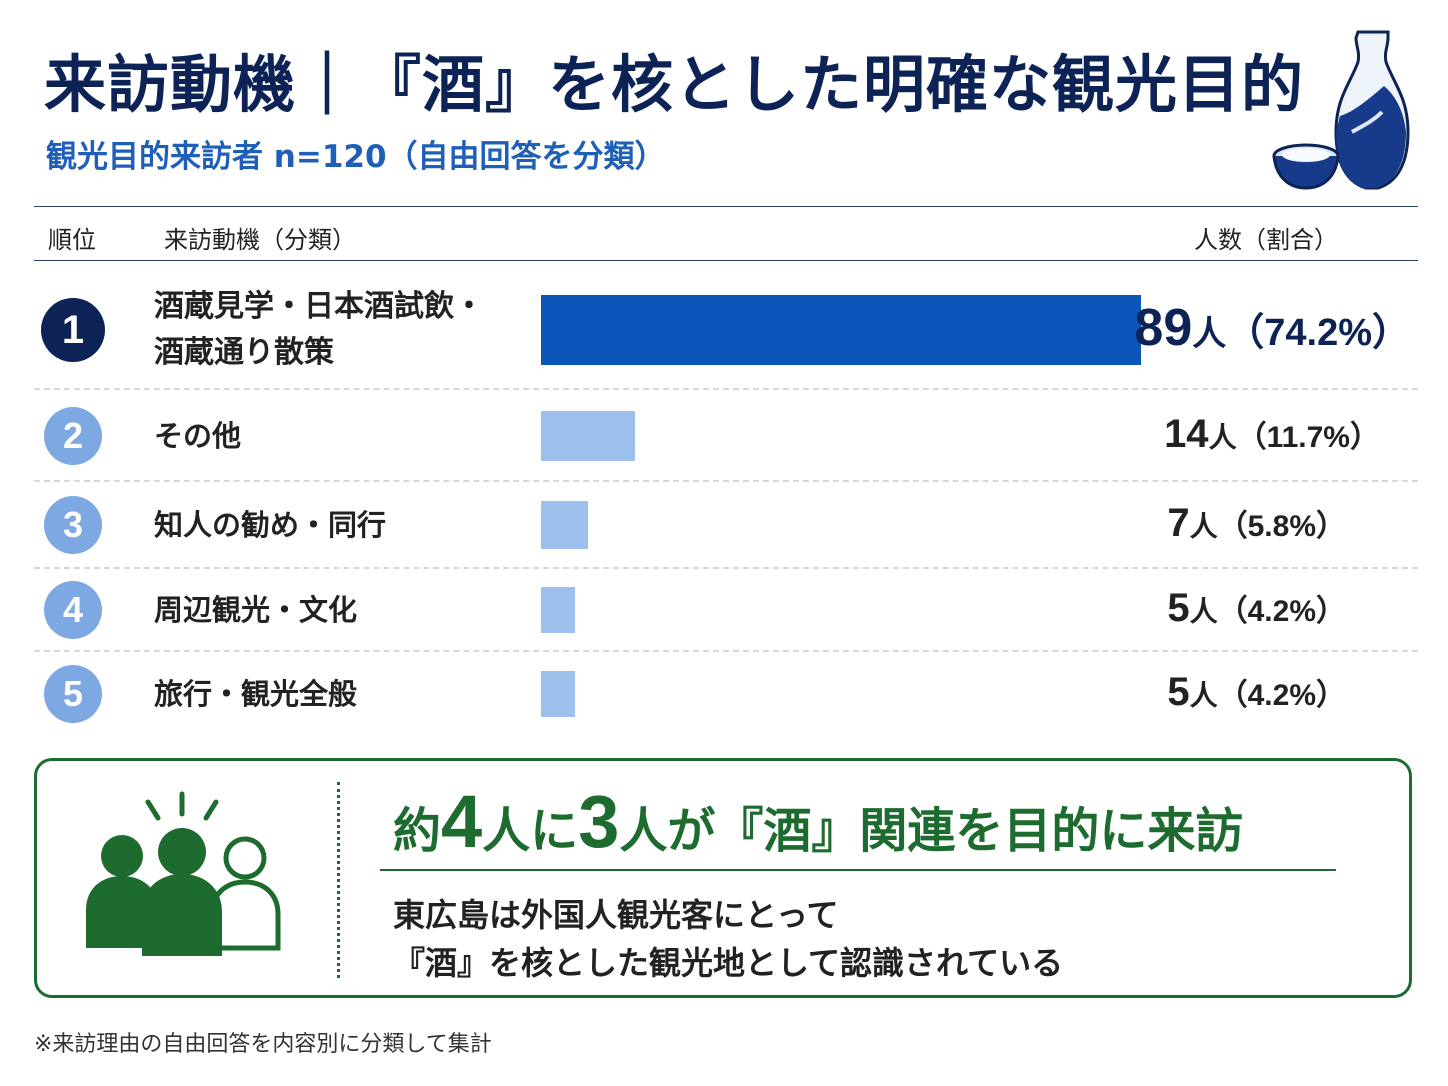 The image size is (1448, 1086). I want to click on category-label: その他, so click(197, 436).